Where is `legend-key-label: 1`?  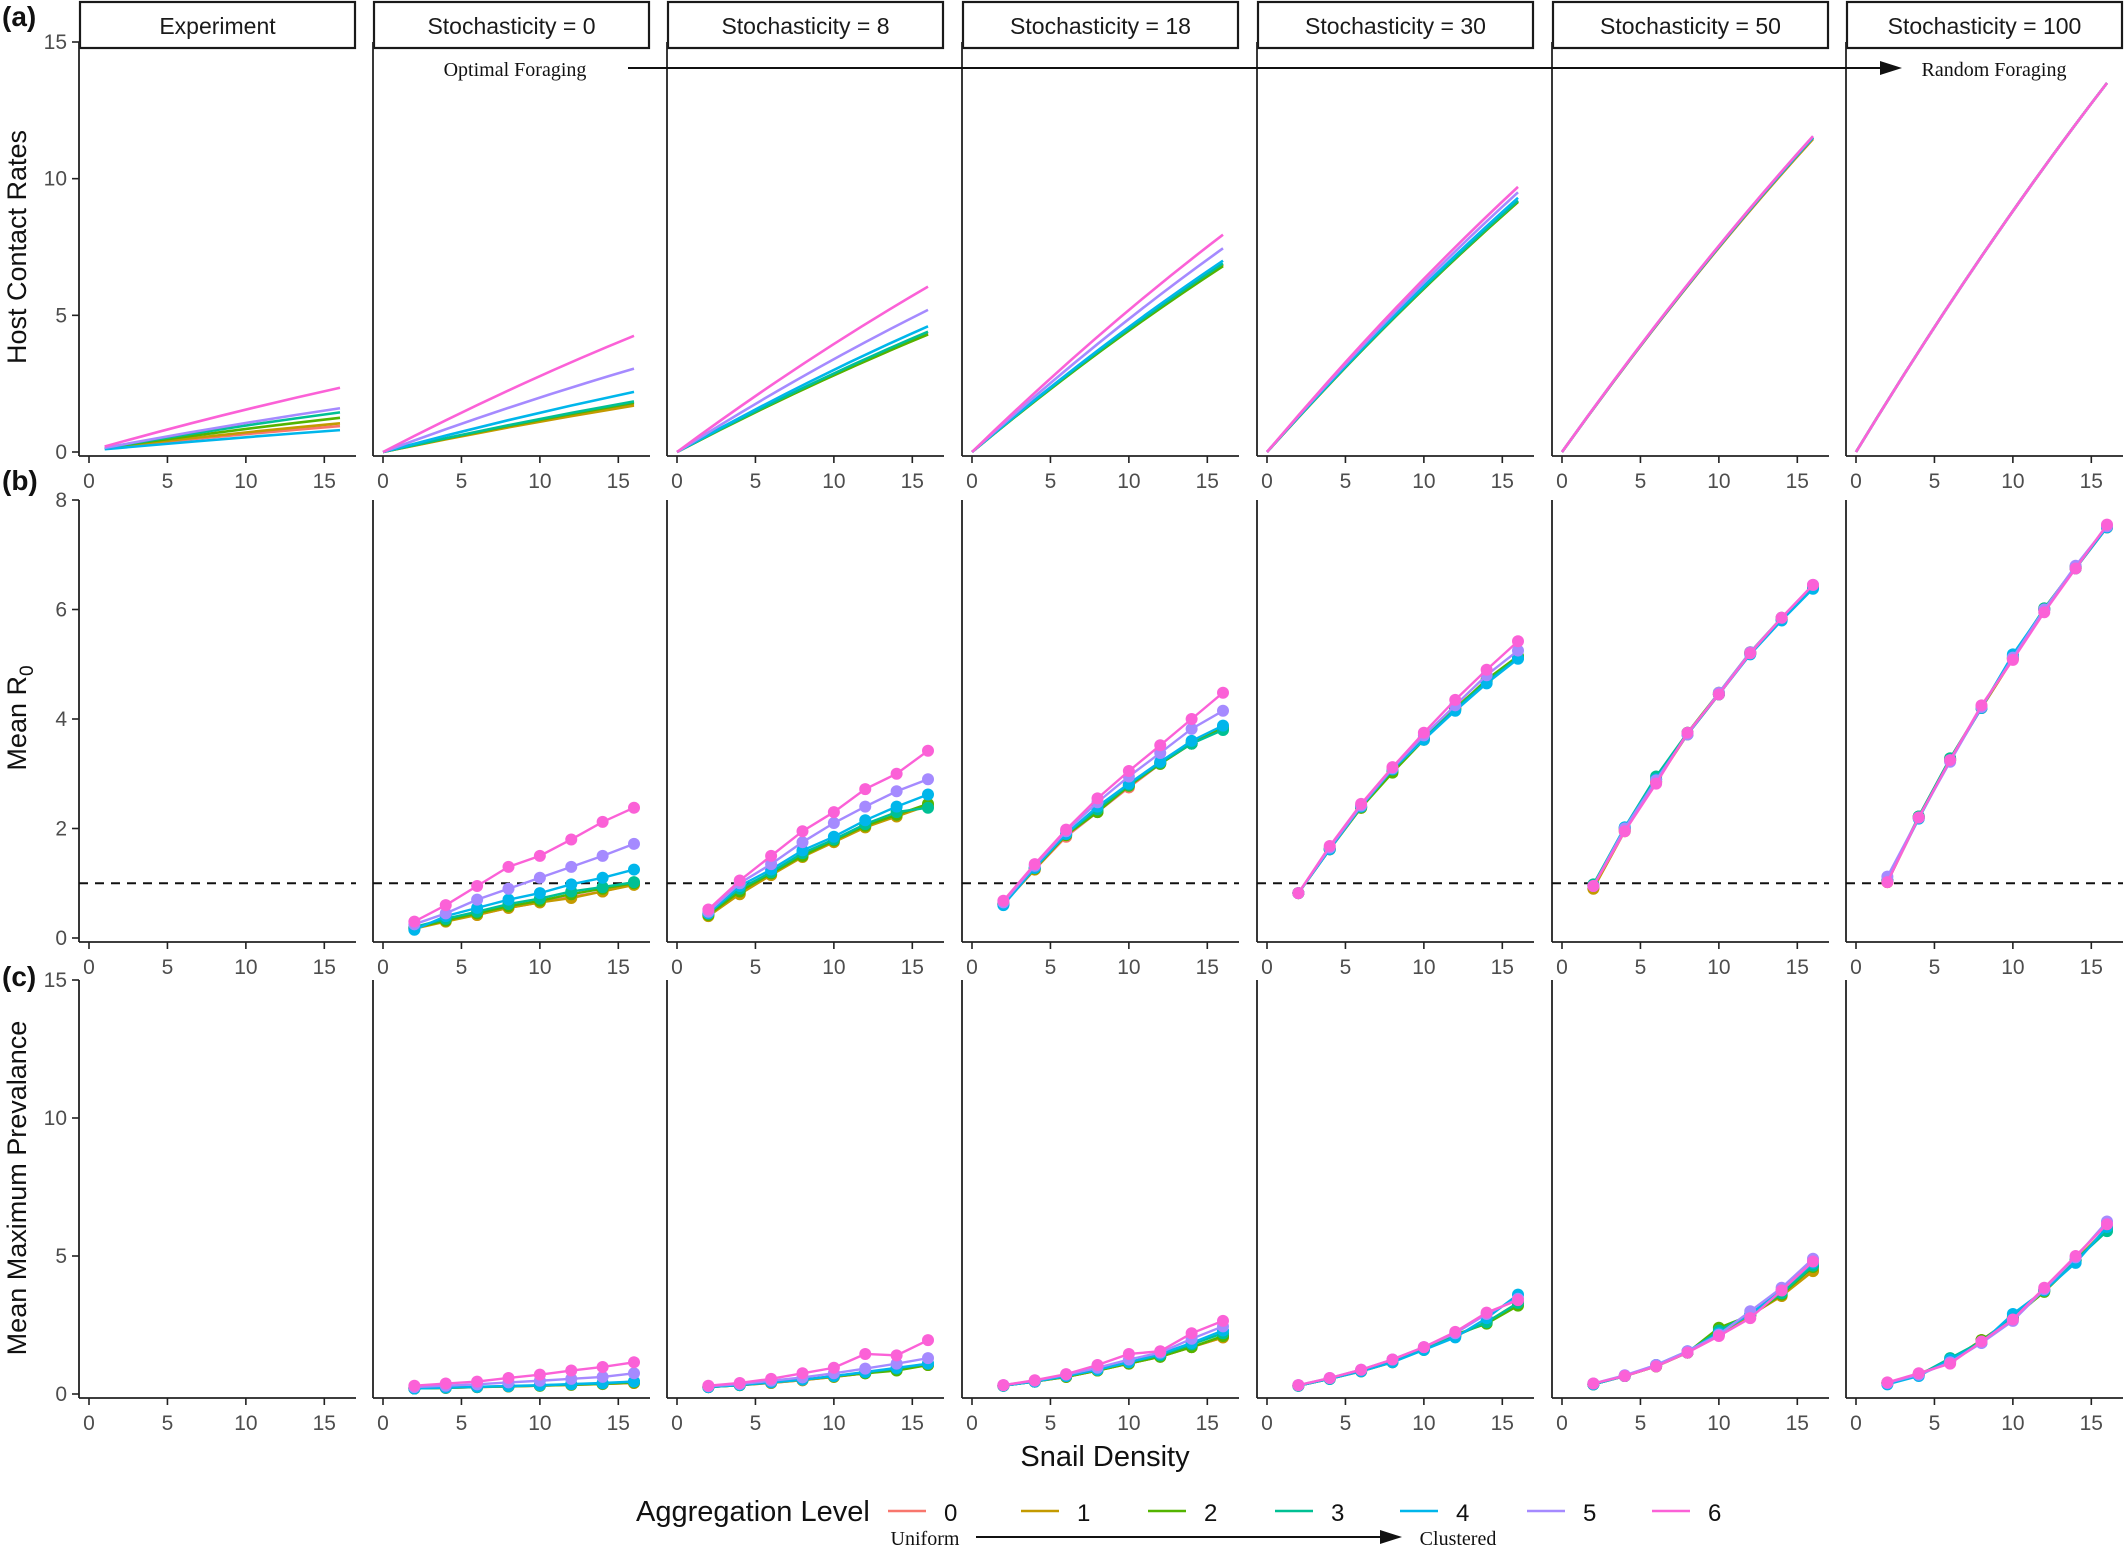 legend-key-label: 1 is located at coordinates (1083, 1513).